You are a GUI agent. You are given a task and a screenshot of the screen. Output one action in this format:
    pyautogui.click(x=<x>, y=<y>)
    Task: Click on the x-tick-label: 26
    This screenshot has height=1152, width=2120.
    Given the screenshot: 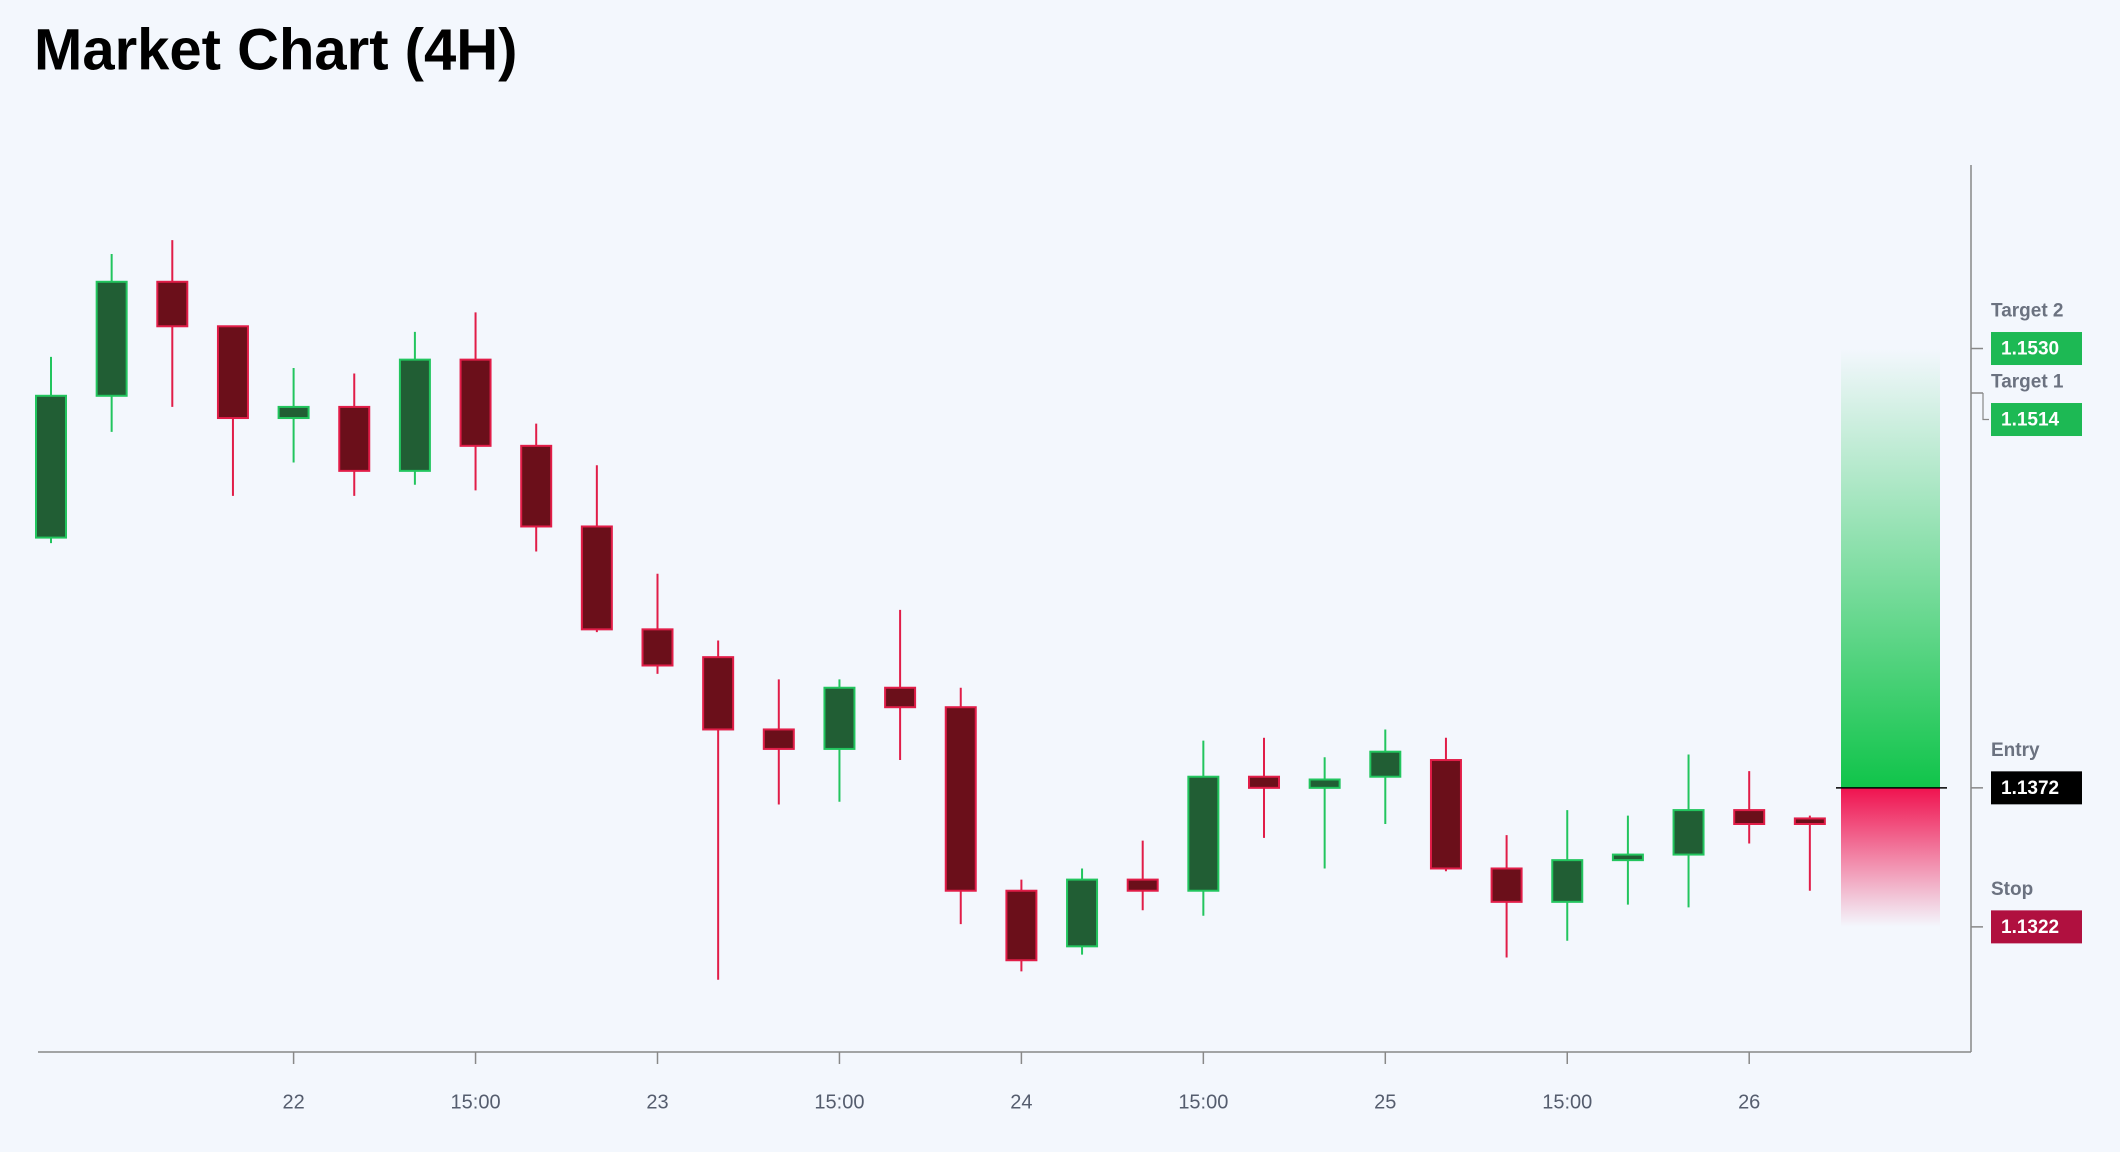 What is the action you would take?
    pyautogui.click(x=1749, y=1102)
    